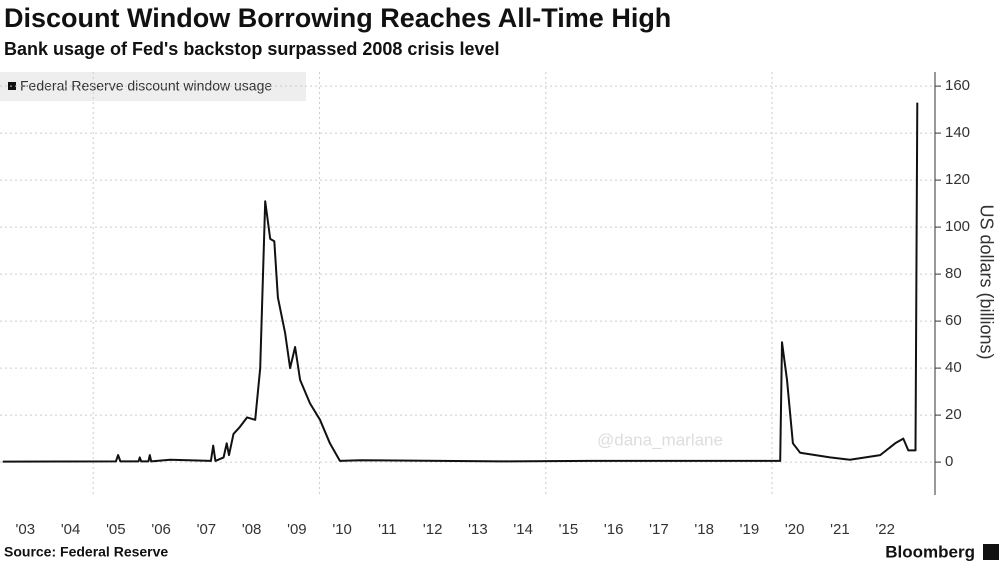 The height and width of the screenshot is (565, 1006). I want to click on x-tick-label: '17, so click(659, 529).